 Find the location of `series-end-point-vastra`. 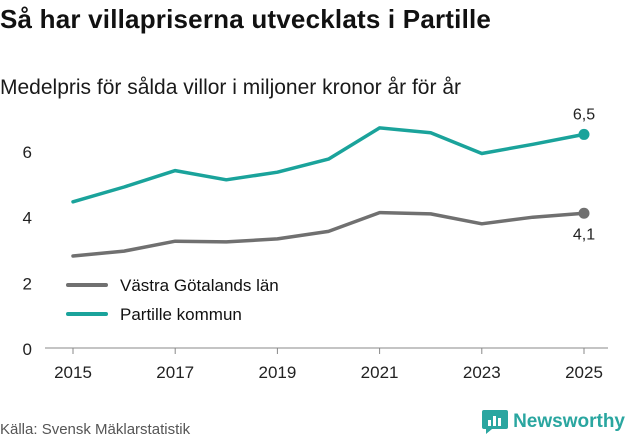

series-end-point-vastra is located at coordinates (584, 213).